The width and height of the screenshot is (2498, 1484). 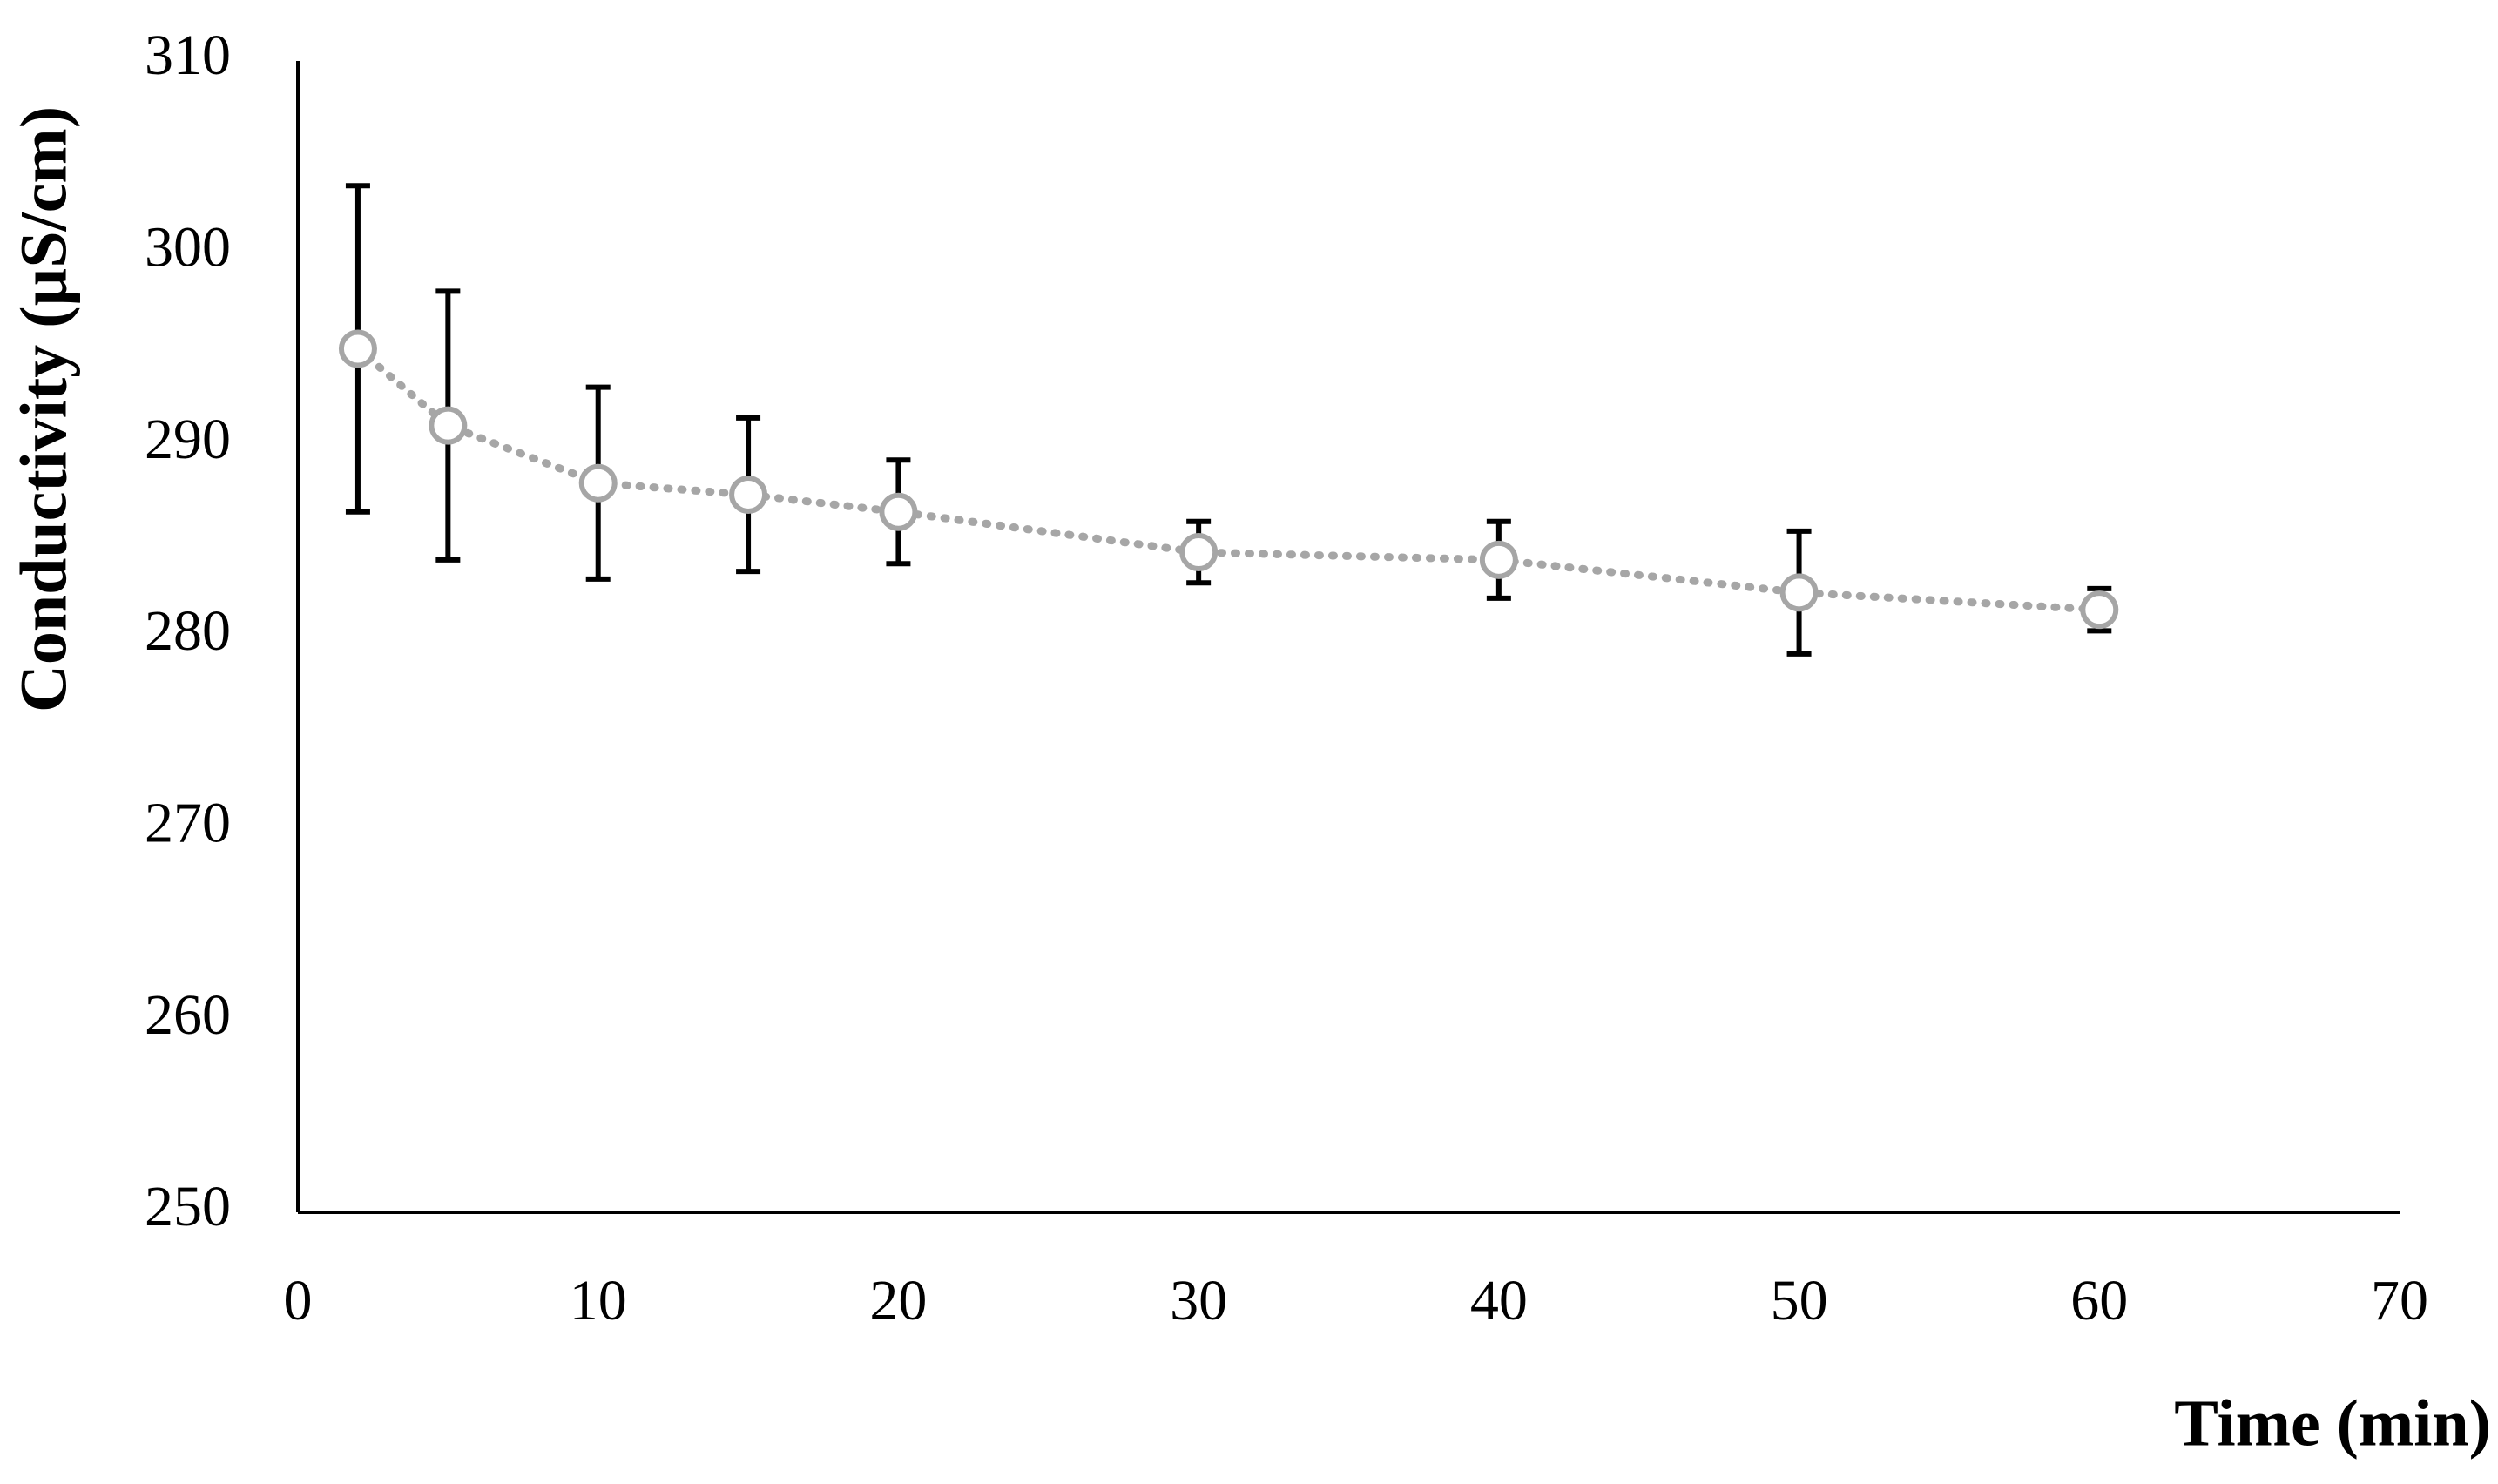 I want to click on x-tick-label: 10, so click(x=598, y=1300).